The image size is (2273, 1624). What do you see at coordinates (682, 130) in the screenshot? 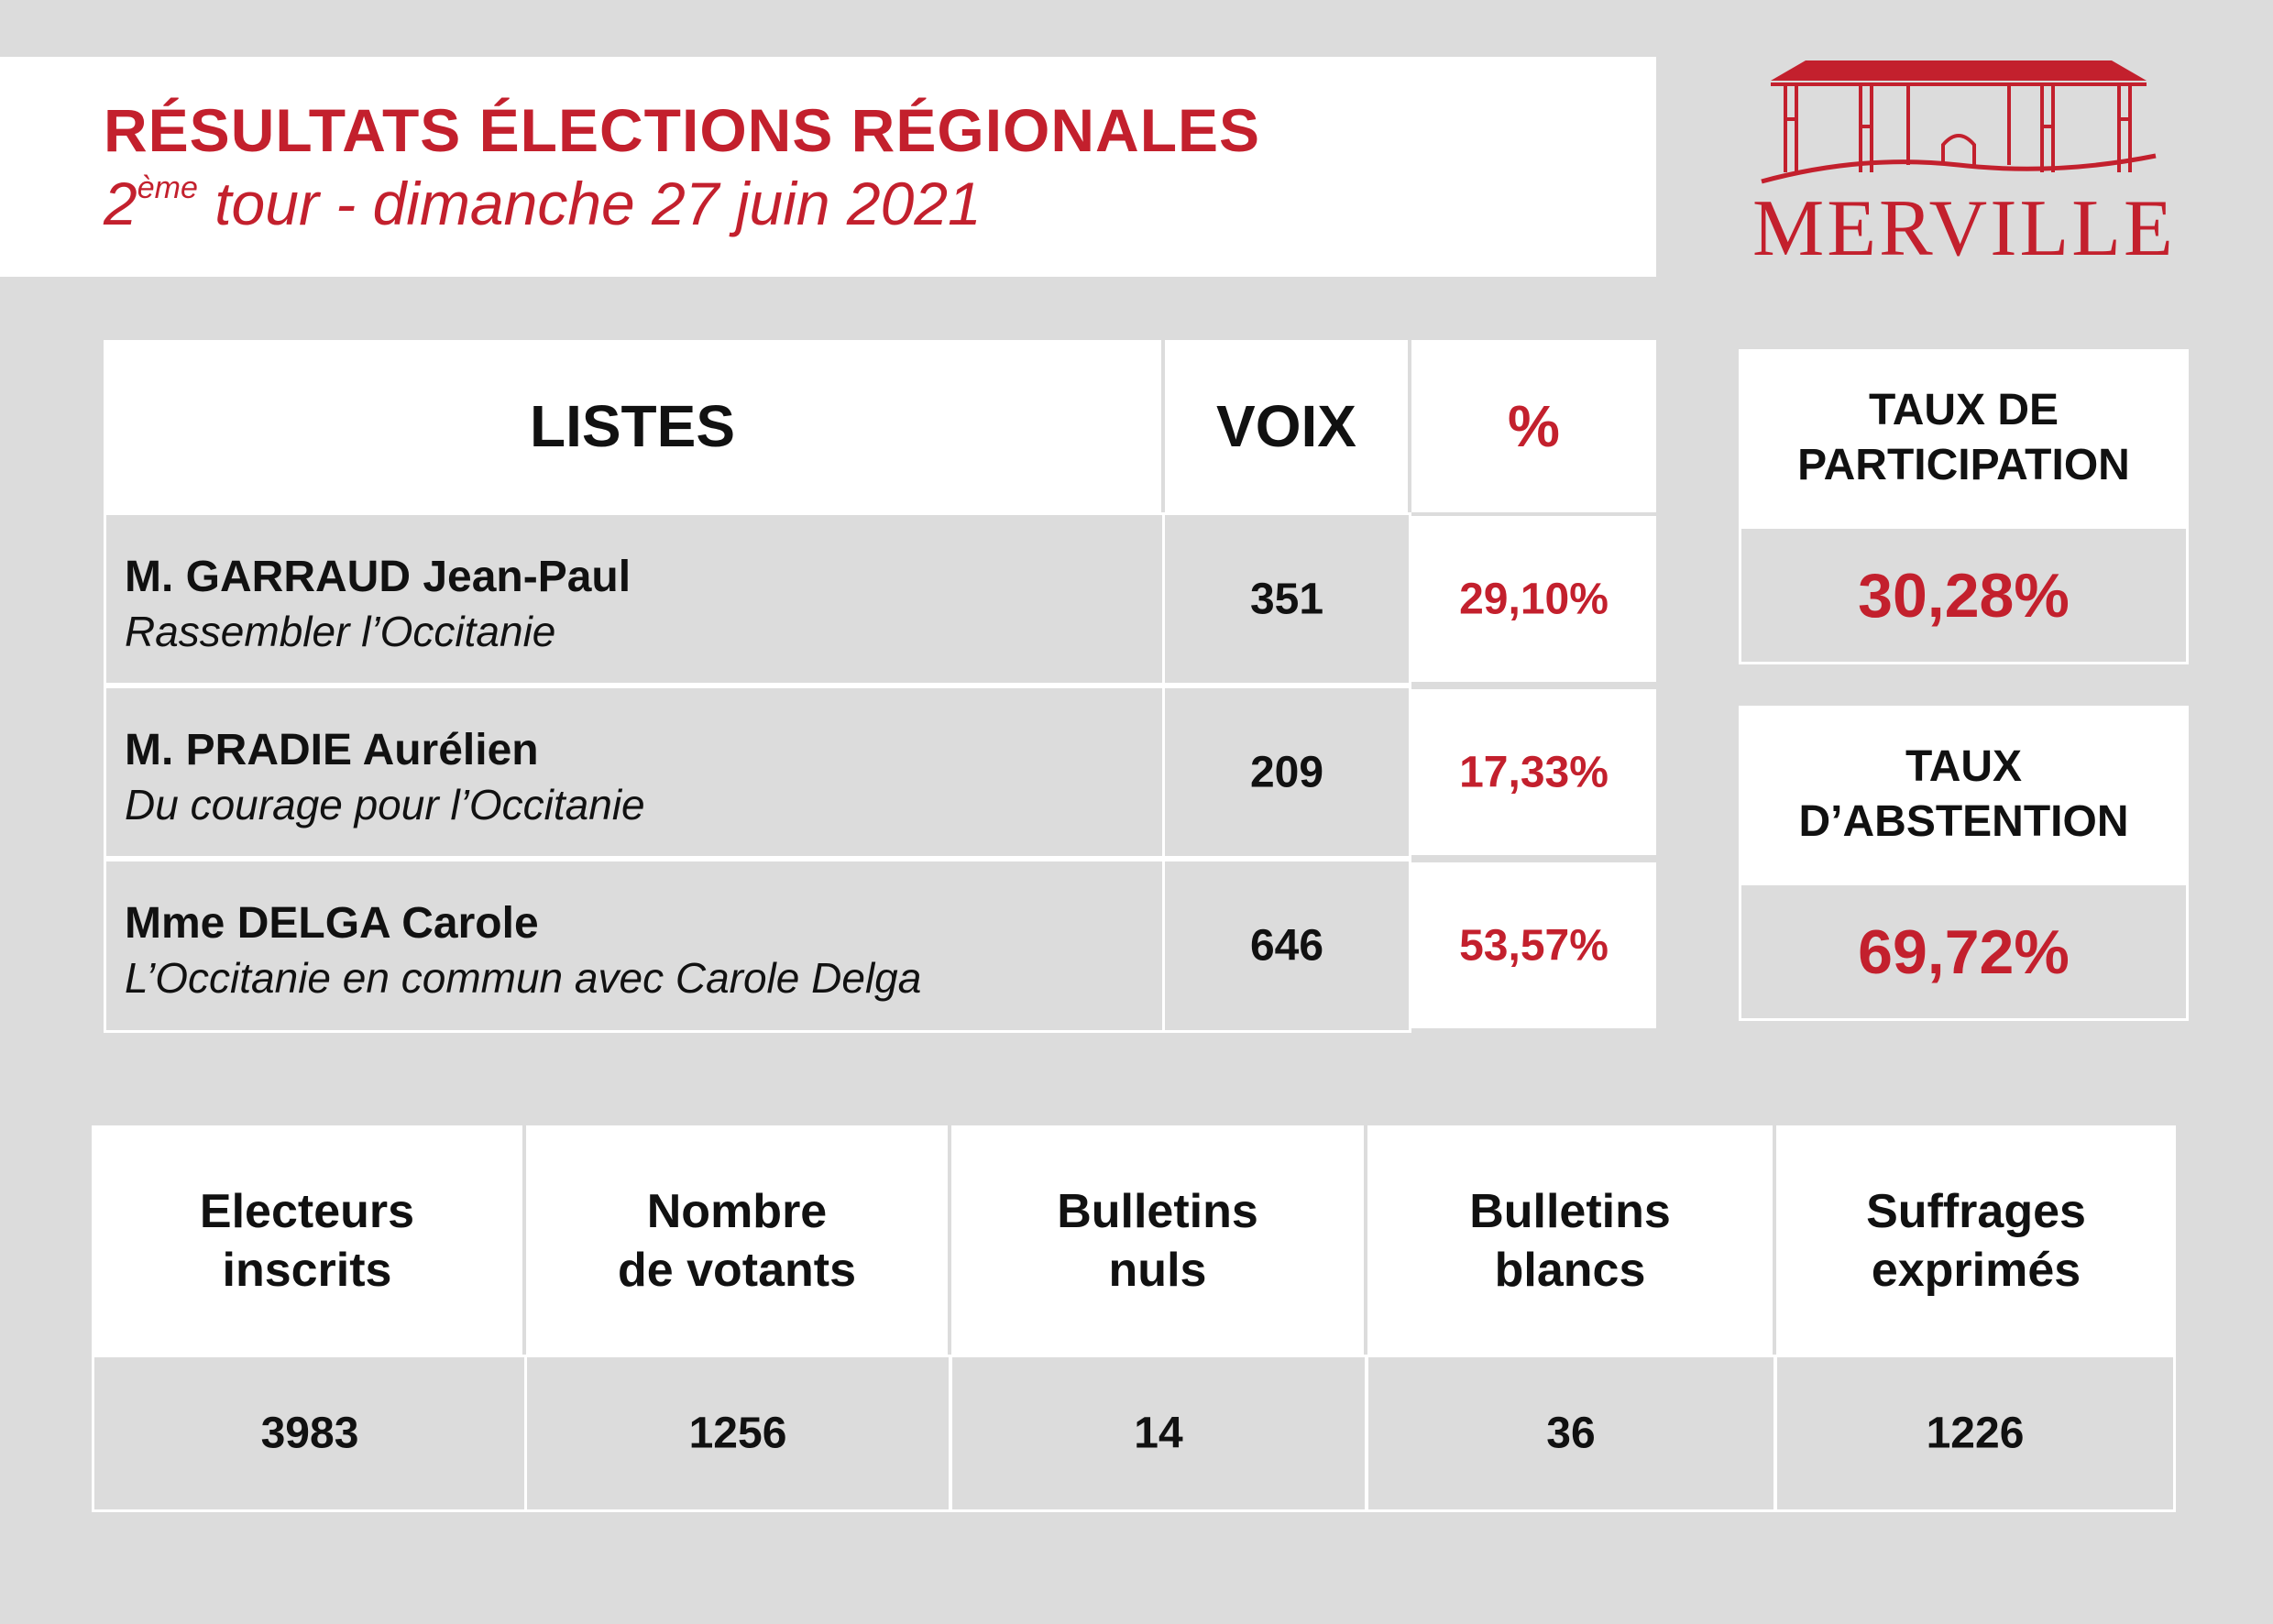
I see `page-title: RÉSULTATS ÉLECTIONS RÉGIONALES` at bounding box center [682, 130].